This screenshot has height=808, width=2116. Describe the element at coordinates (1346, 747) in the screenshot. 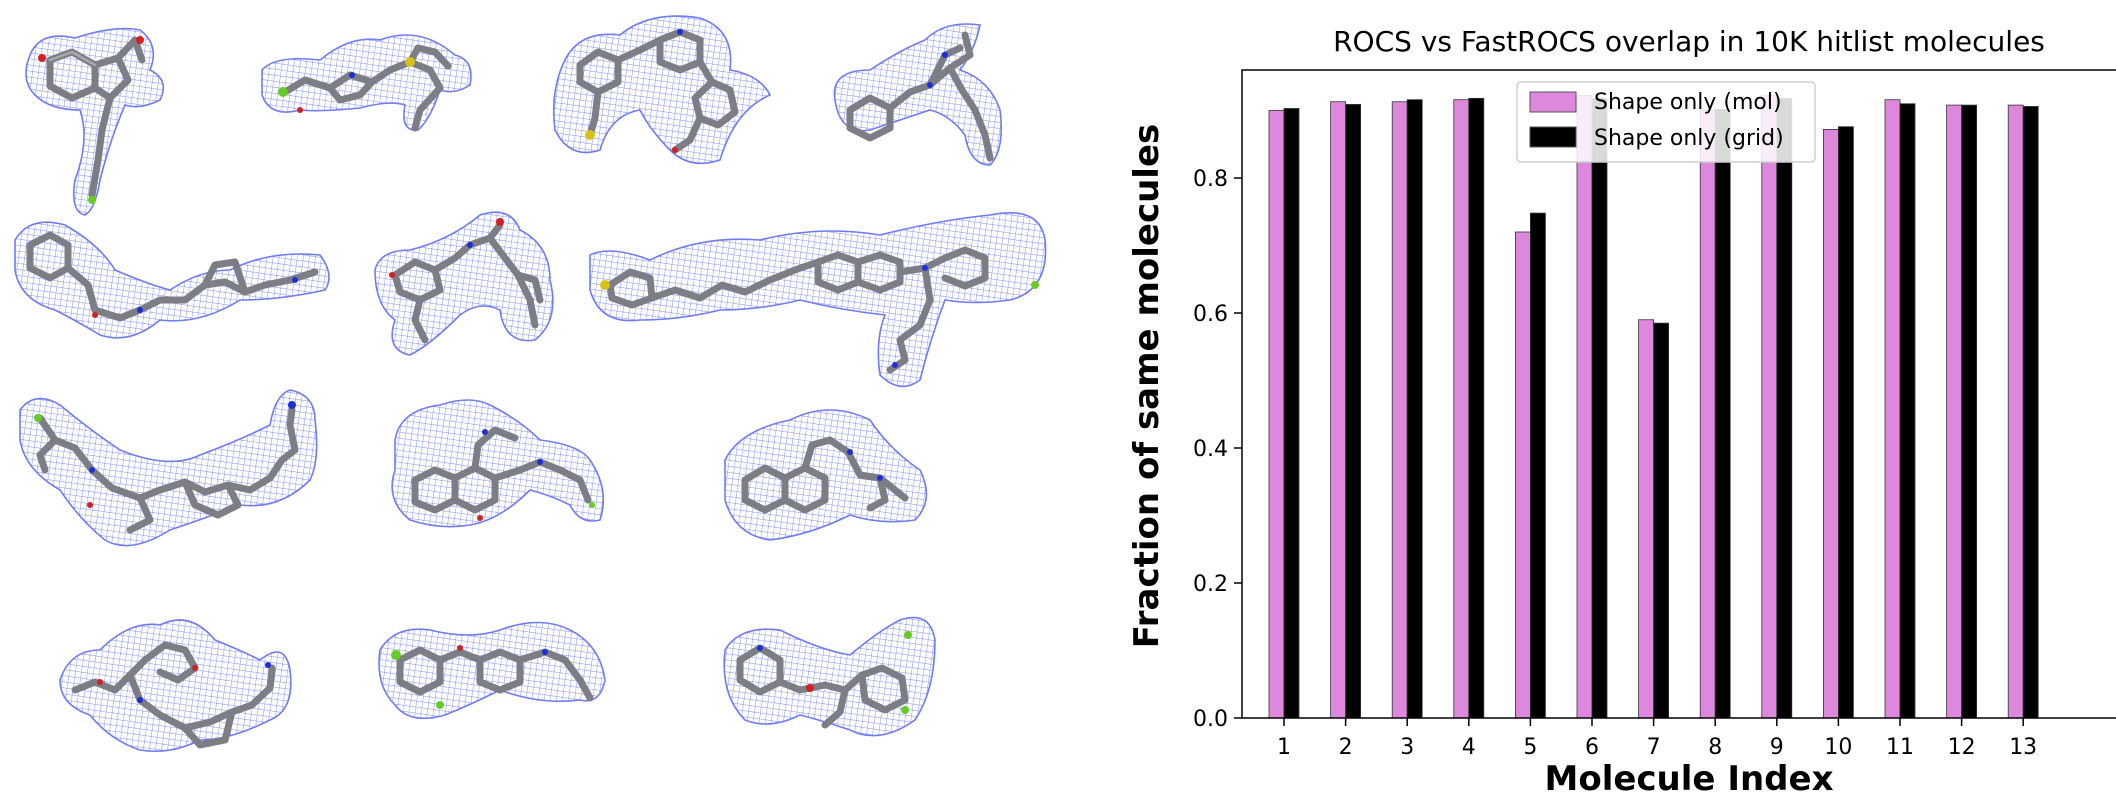

I see `x-tick-label: 2` at that location.